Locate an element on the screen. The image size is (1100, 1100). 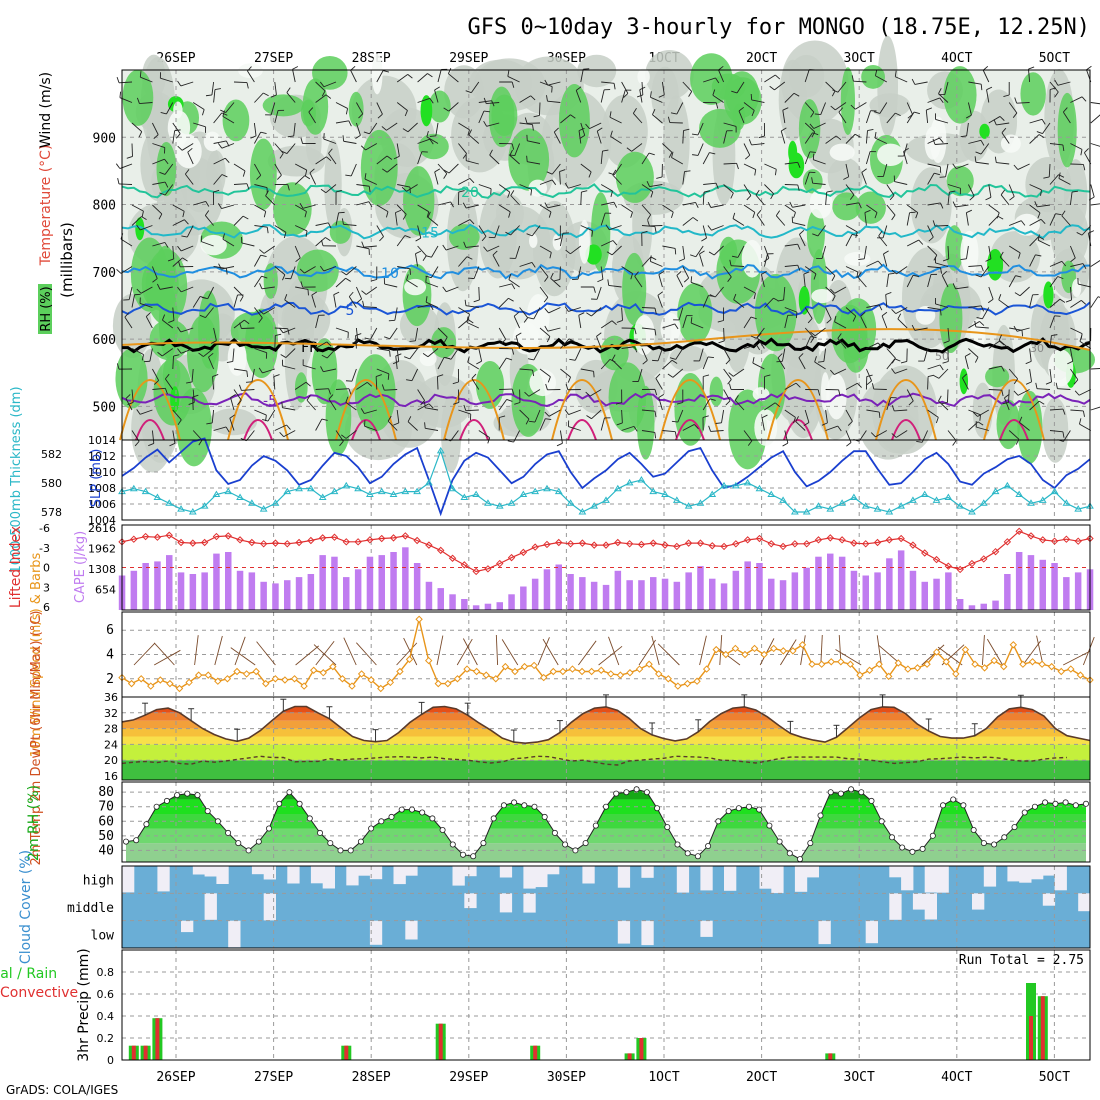
cape-tick-label: 654 is located at coordinates (105, 590).